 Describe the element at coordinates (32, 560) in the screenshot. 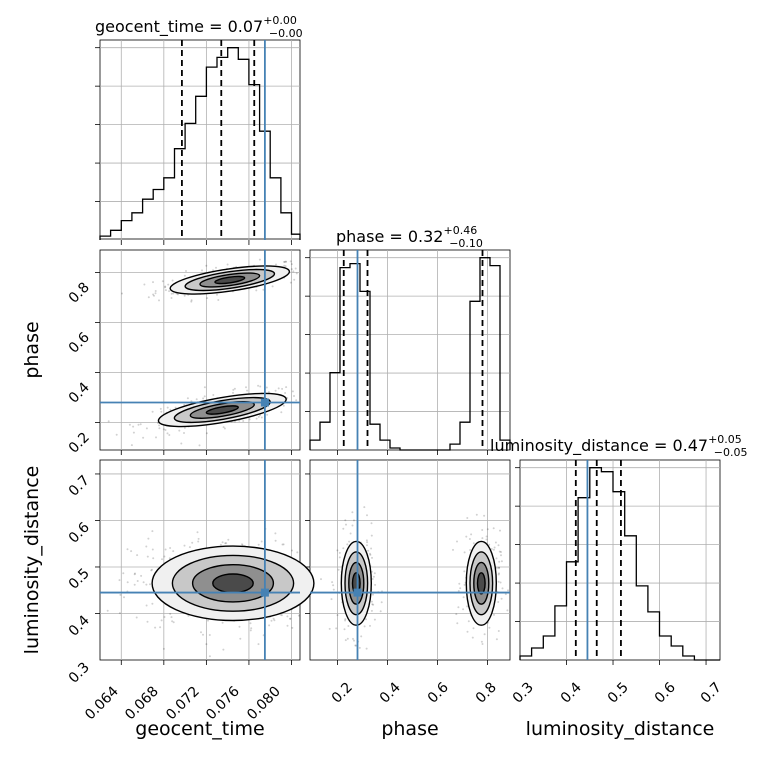

I see `ylabel-luminosity_distance: luminosity_distance` at that location.